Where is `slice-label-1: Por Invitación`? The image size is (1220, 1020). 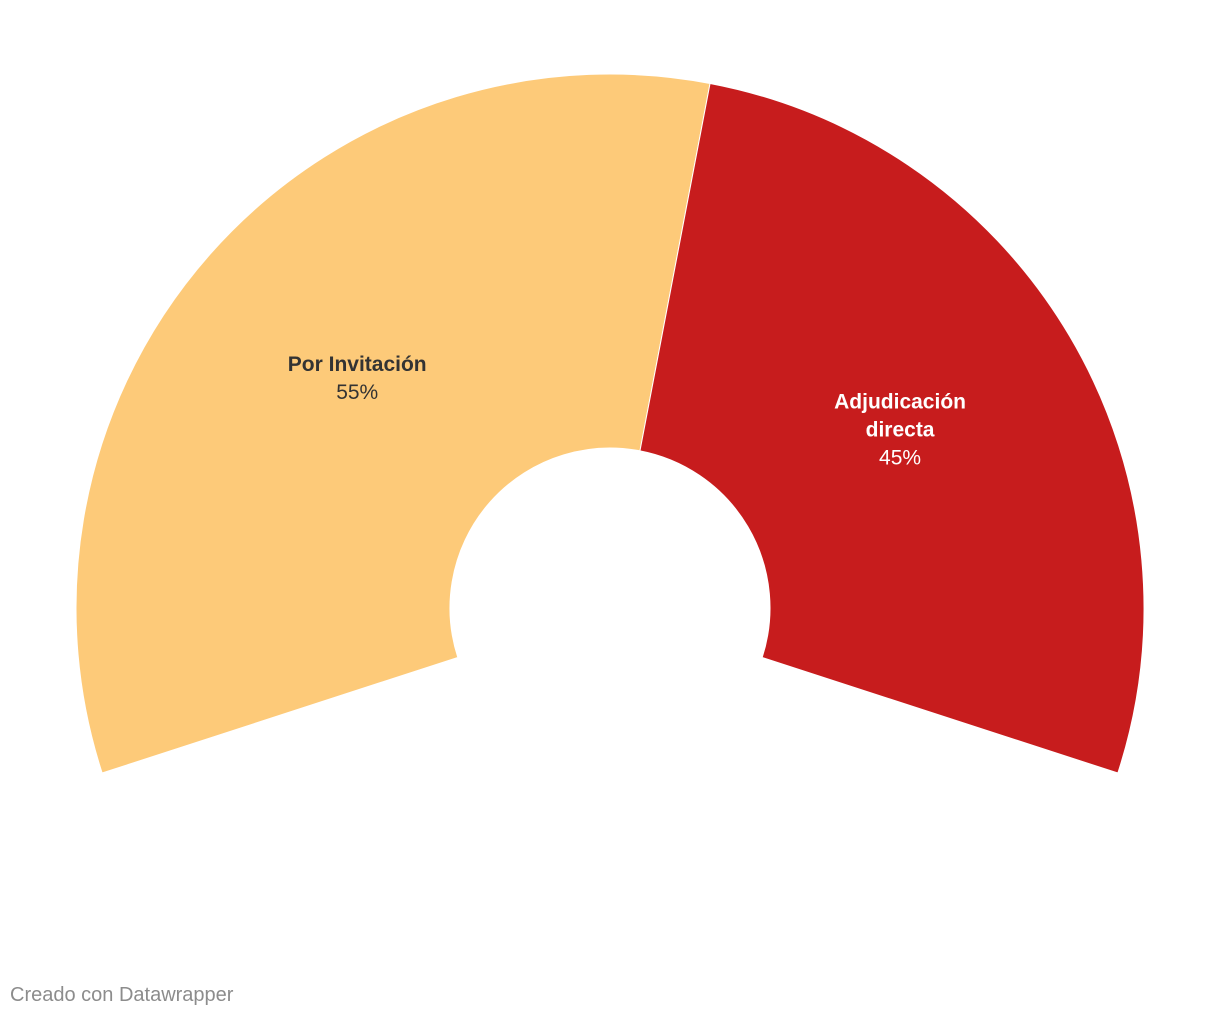 slice-label-1: Por Invitación is located at coordinates (357, 364).